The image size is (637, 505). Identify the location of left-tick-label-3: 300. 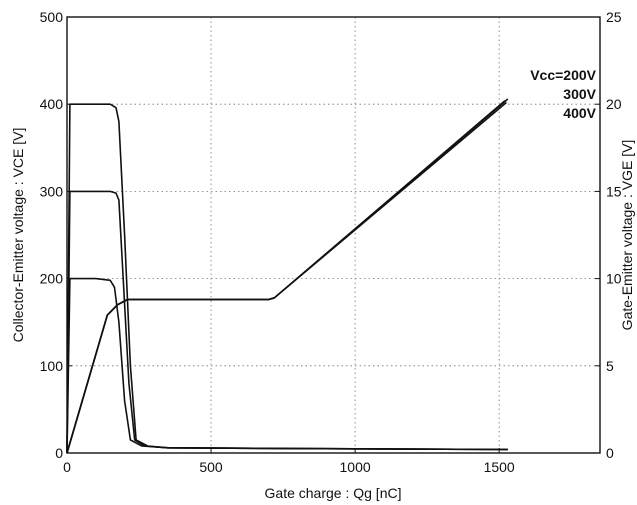
(52, 191).